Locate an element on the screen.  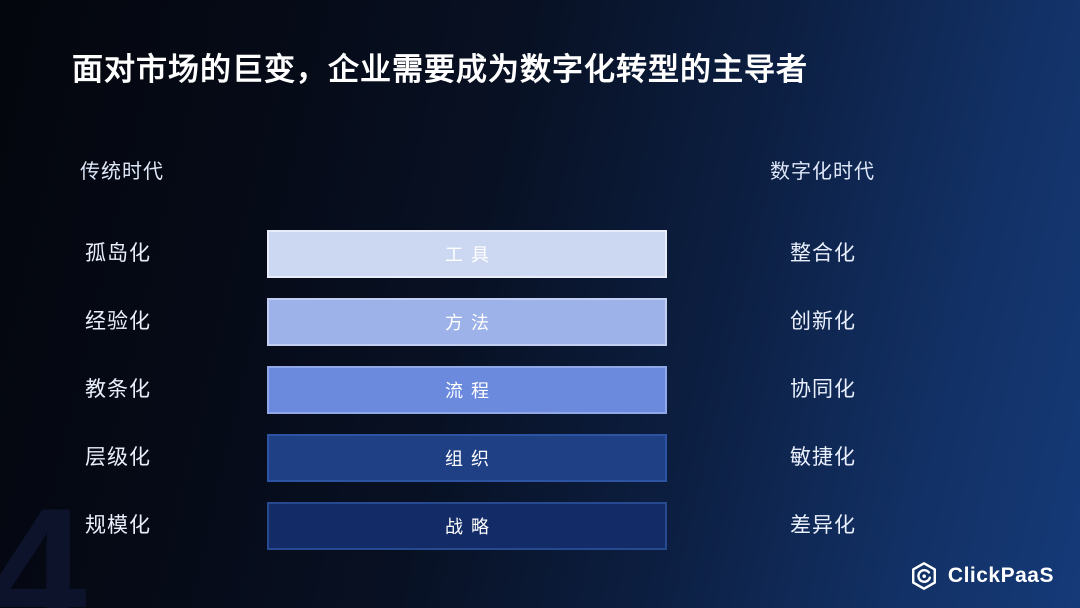
right-column-header: 数字化时代 is located at coordinates (822, 172).